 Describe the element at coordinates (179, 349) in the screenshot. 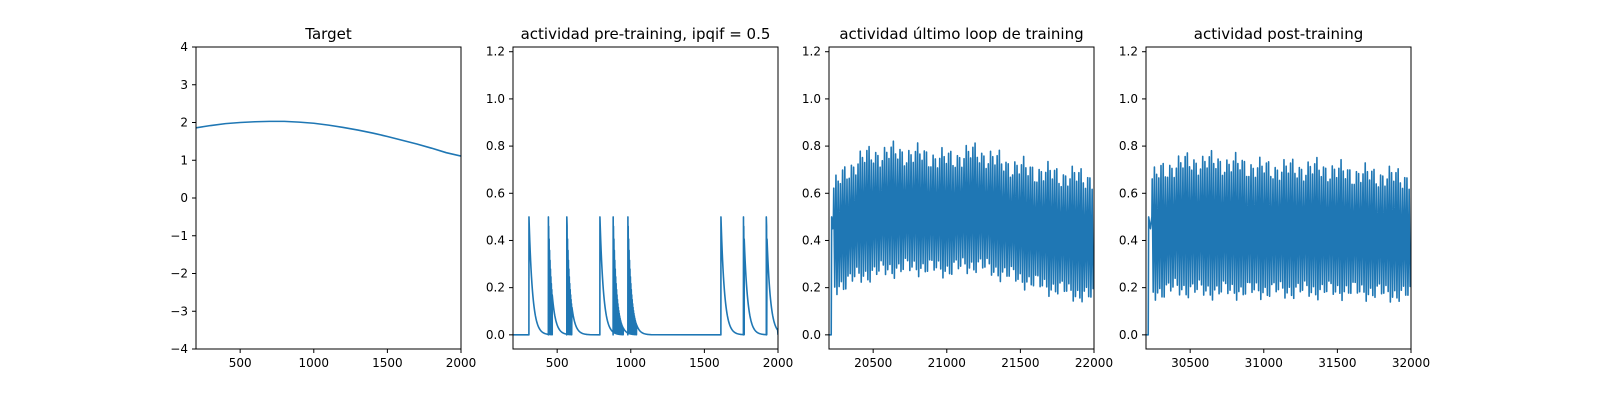

I see `y-tick-label: −4` at that location.